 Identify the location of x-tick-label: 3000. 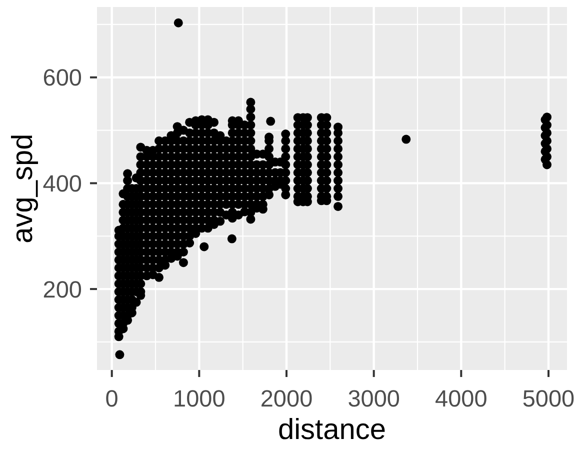
(374, 399).